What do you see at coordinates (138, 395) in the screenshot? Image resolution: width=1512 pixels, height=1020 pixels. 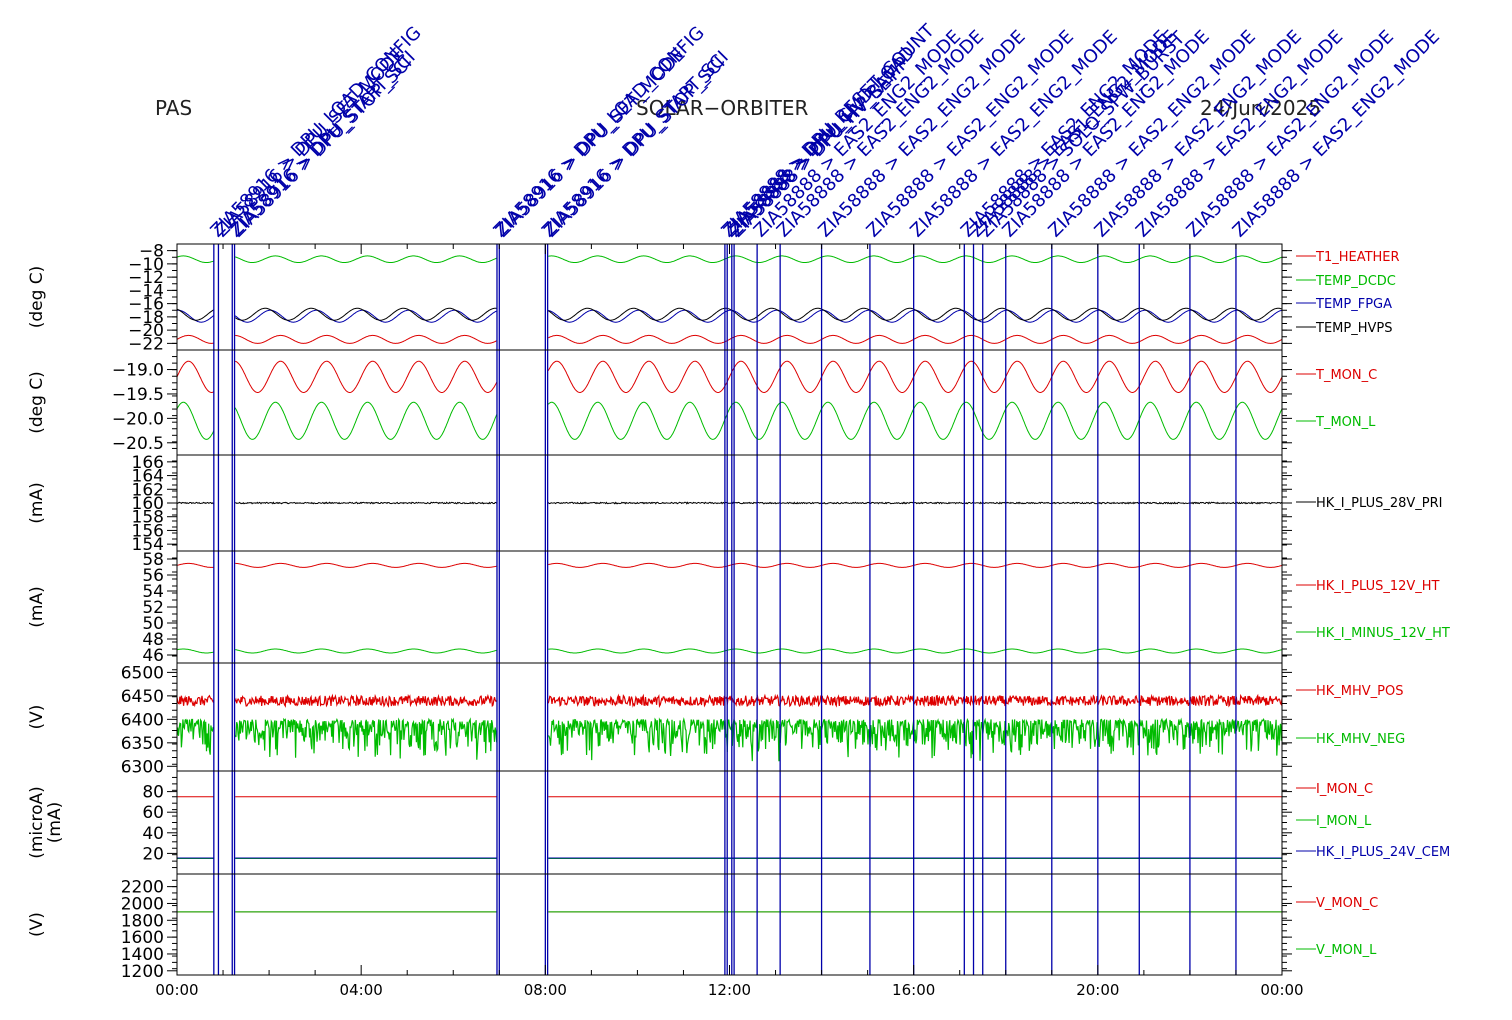 I see `y-tick-label: −19.5` at bounding box center [138, 395].